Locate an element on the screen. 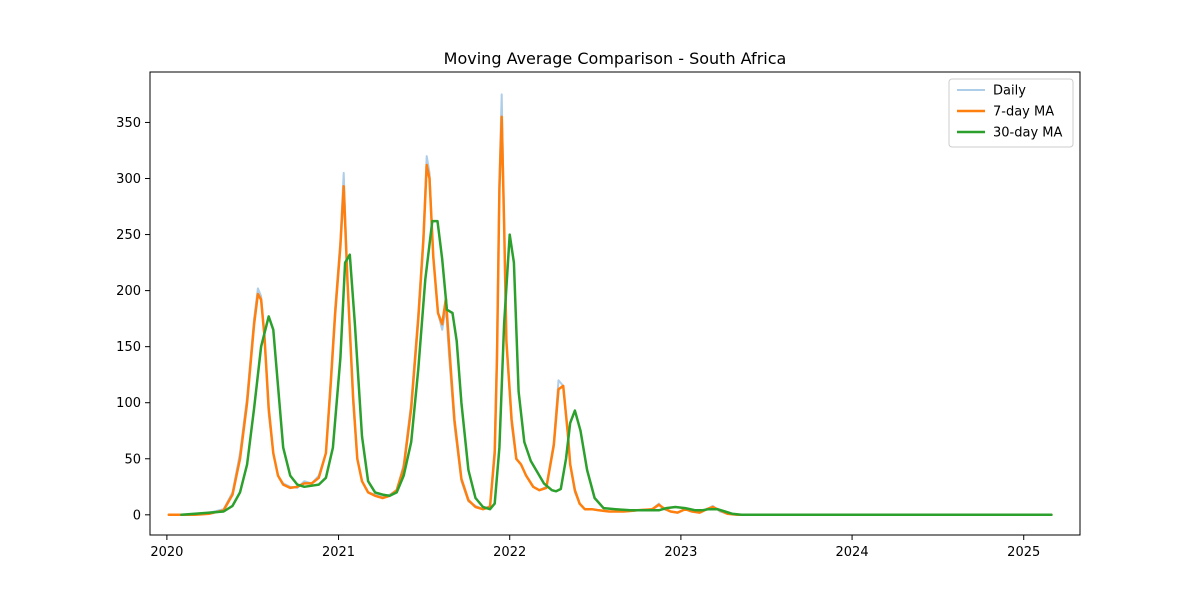  y-tick-label: 350 is located at coordinates (128, 123).